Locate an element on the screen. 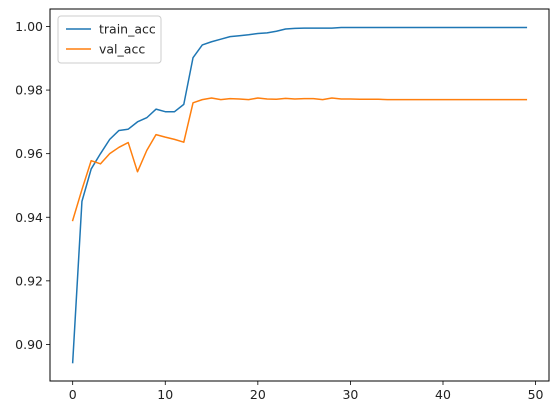 The width and height of the screenshot is (556, 413). legend: train_acc val_acc is located at coordinates (109, 39).